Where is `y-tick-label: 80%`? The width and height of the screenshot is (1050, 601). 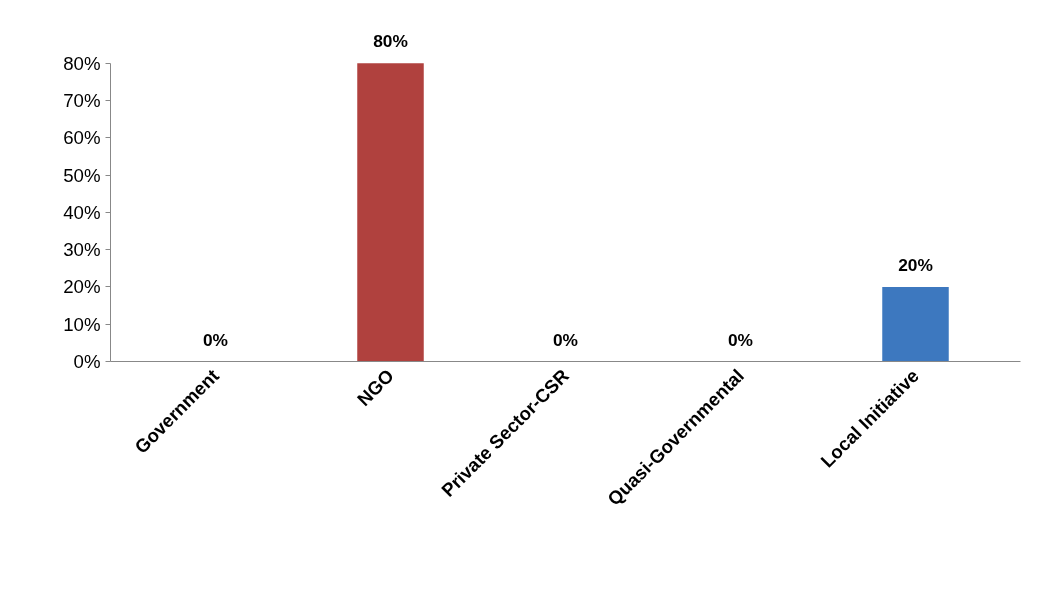 y-tick-label: 80% is located at coordinates (82, 63).